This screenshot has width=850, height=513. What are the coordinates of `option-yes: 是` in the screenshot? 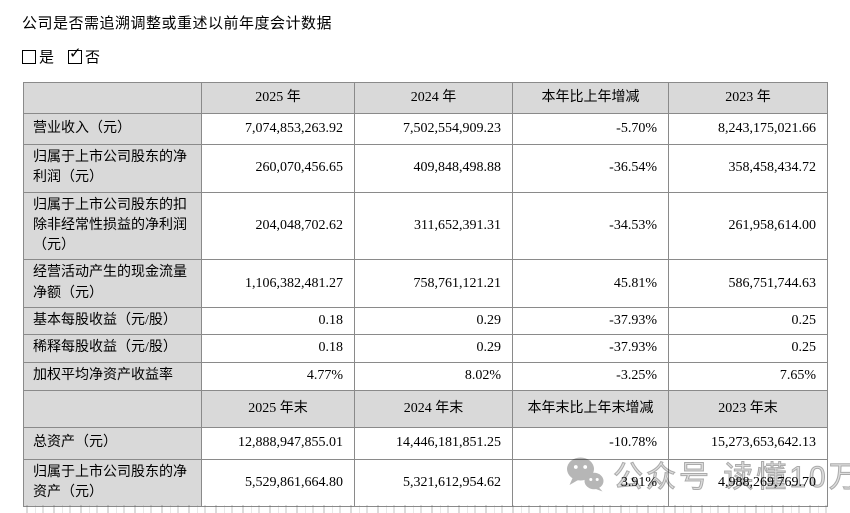 It's located at (38, 56).